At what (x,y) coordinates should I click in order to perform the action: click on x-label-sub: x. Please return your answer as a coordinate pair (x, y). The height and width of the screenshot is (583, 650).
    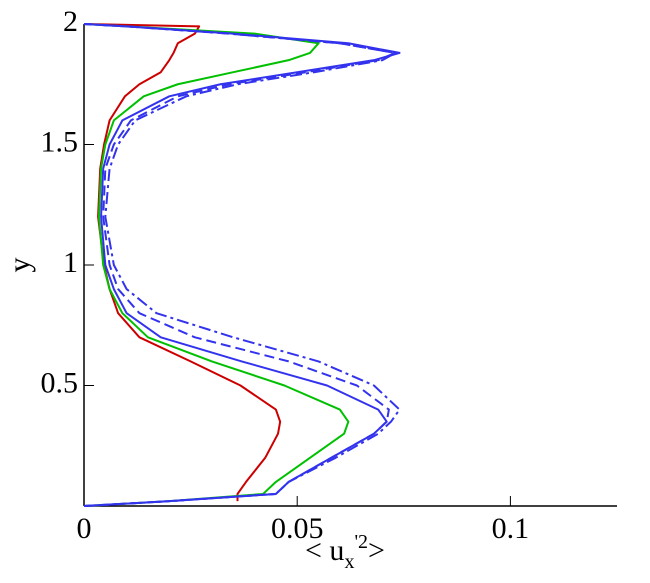
    Looking at the image, I should click on (349, 562).